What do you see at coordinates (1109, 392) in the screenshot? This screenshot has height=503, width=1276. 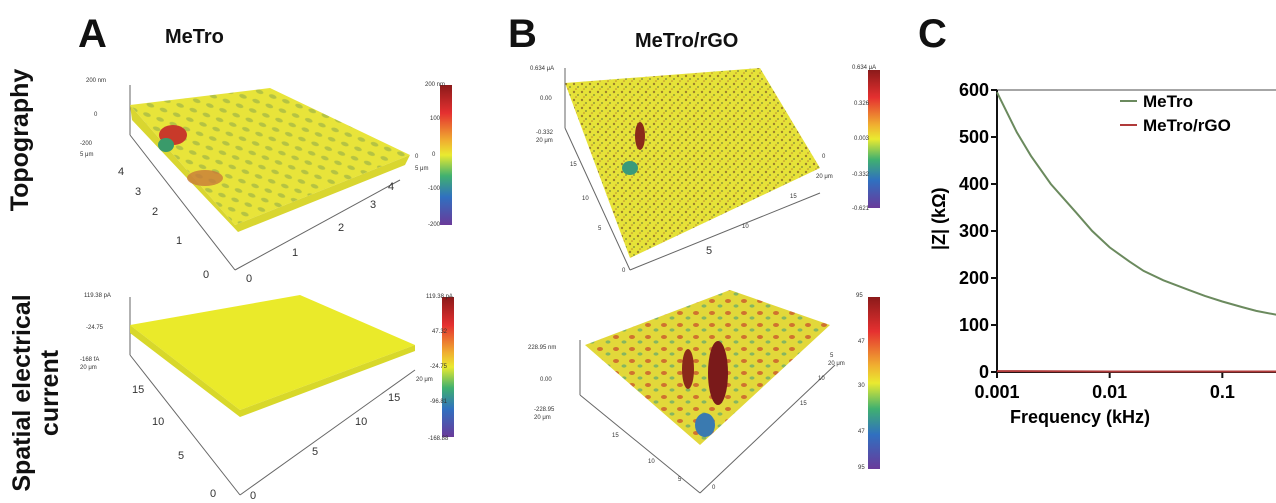 I see `x-tick-label: 0.01` at bounding box center [1109, 392].